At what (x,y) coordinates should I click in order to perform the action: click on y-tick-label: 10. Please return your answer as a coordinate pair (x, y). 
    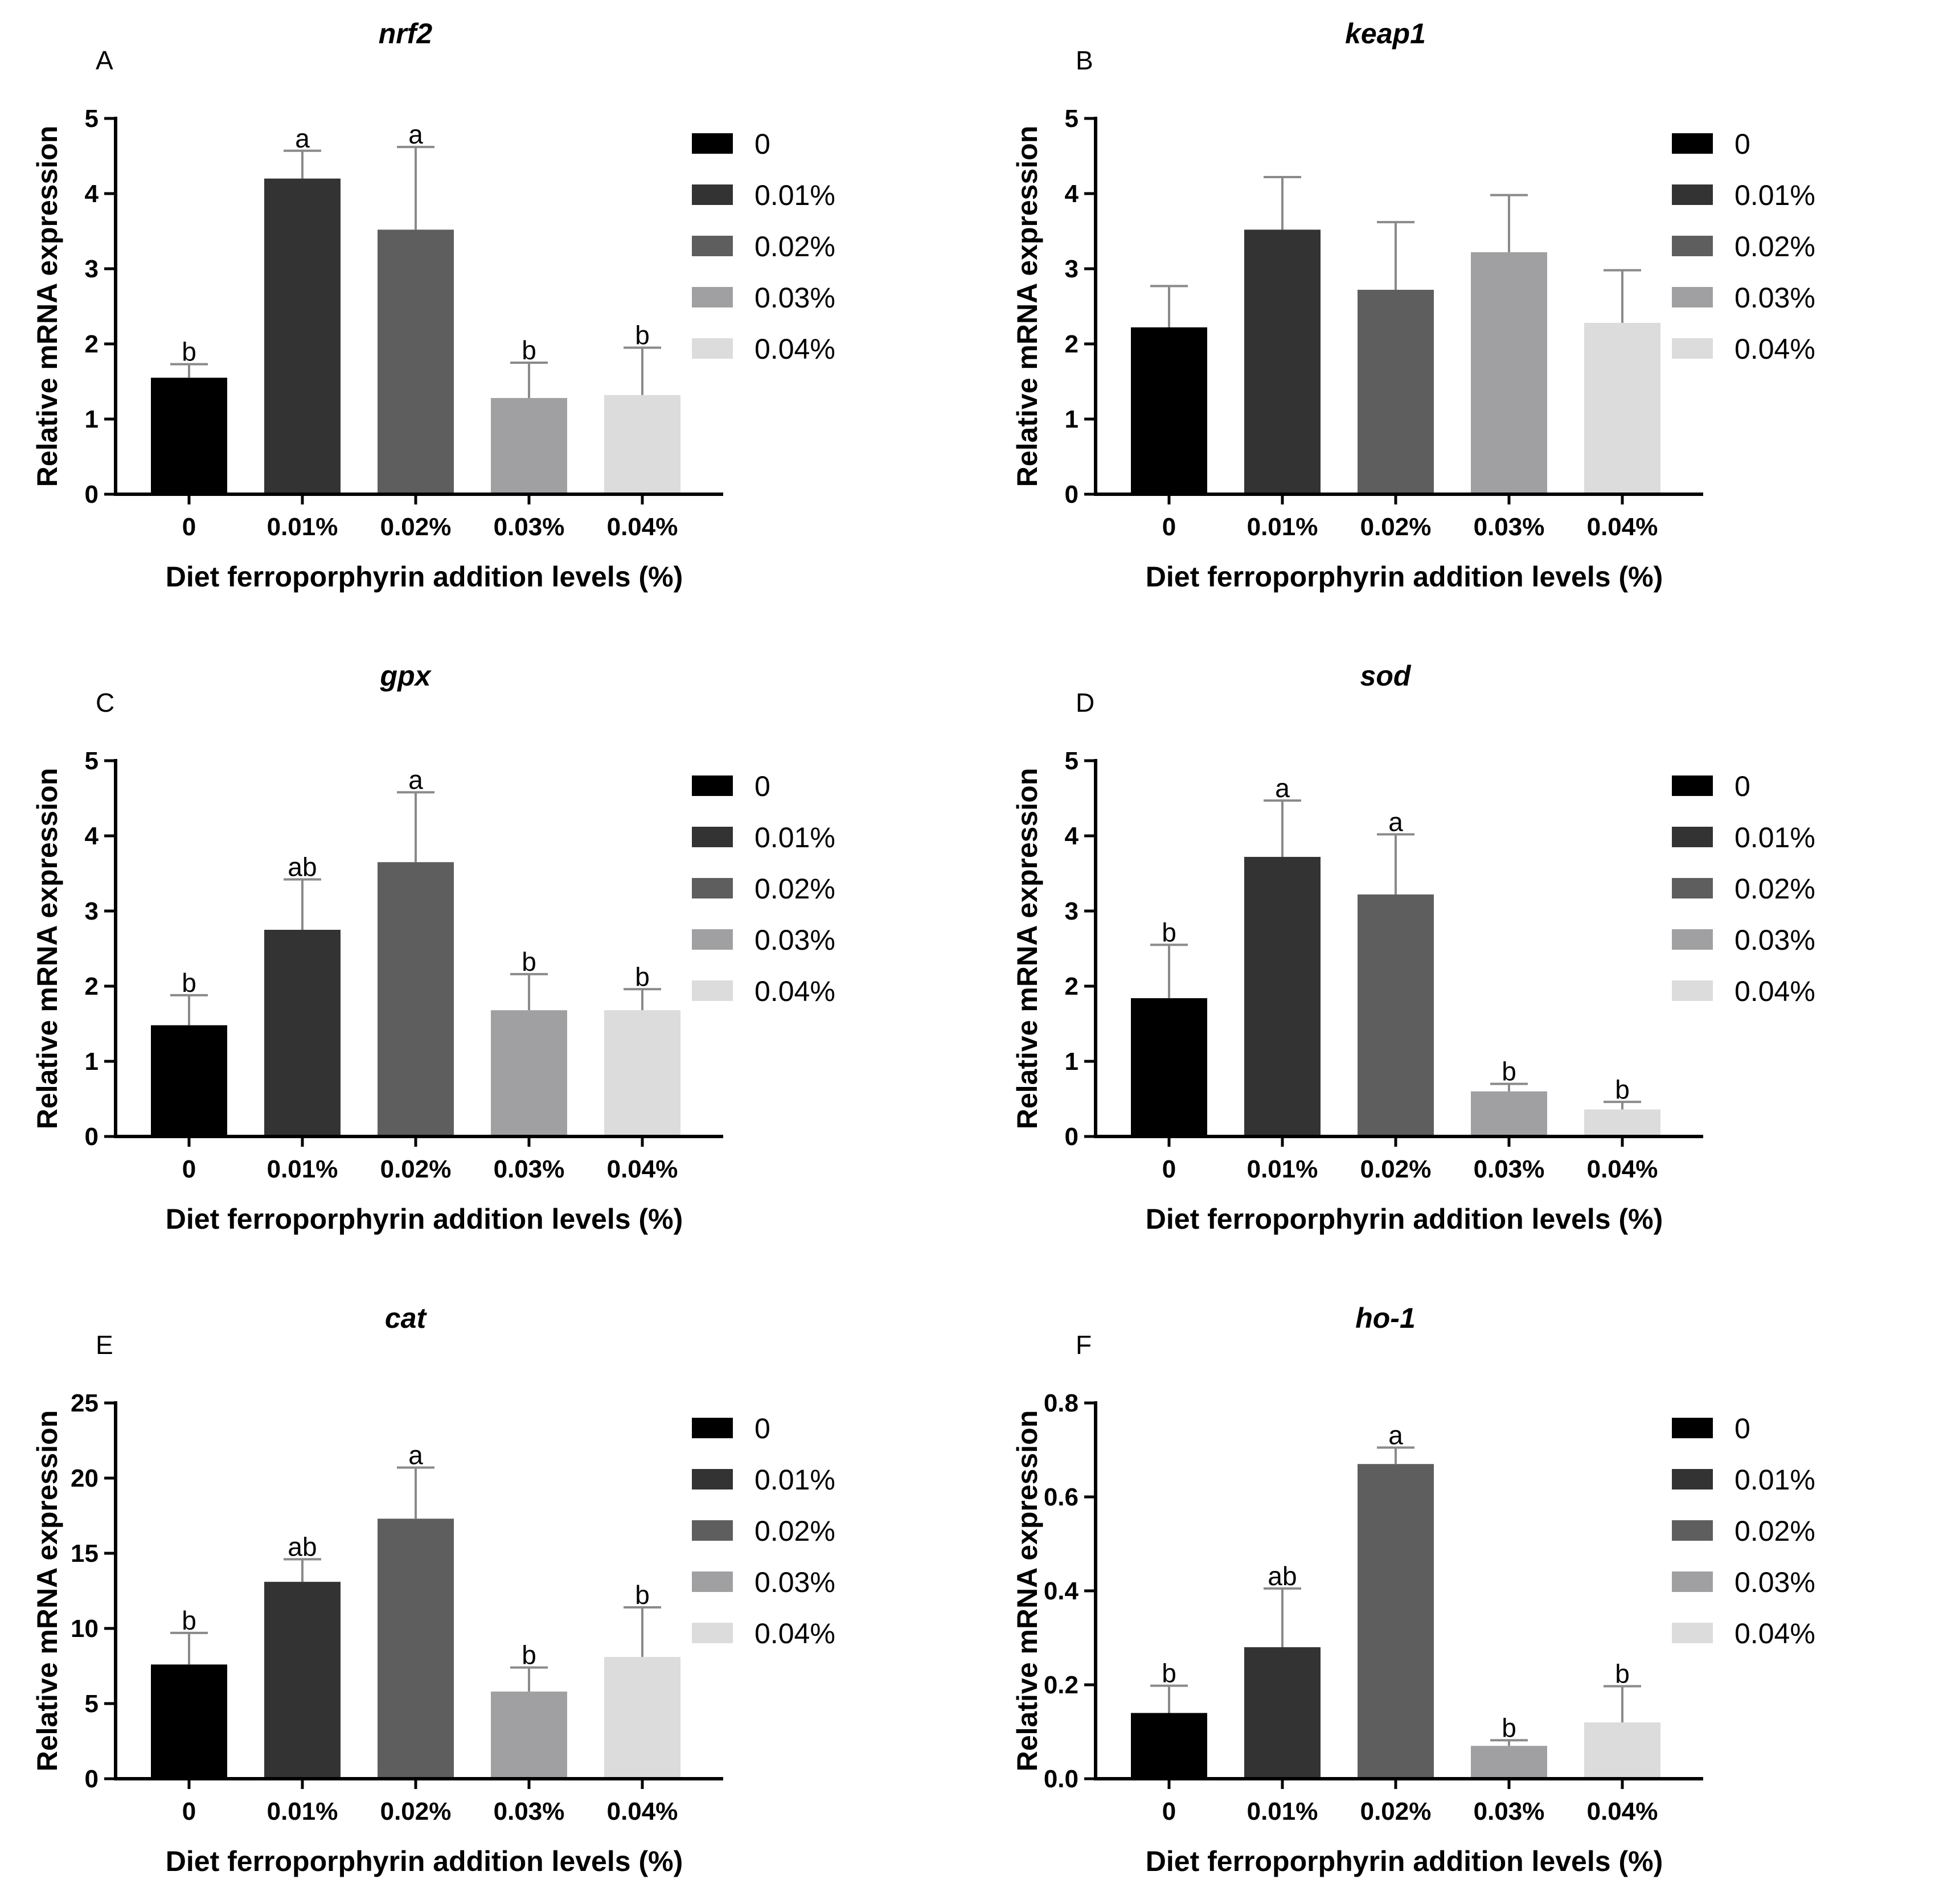
    Looking at the image, I should click on (85, 1629).